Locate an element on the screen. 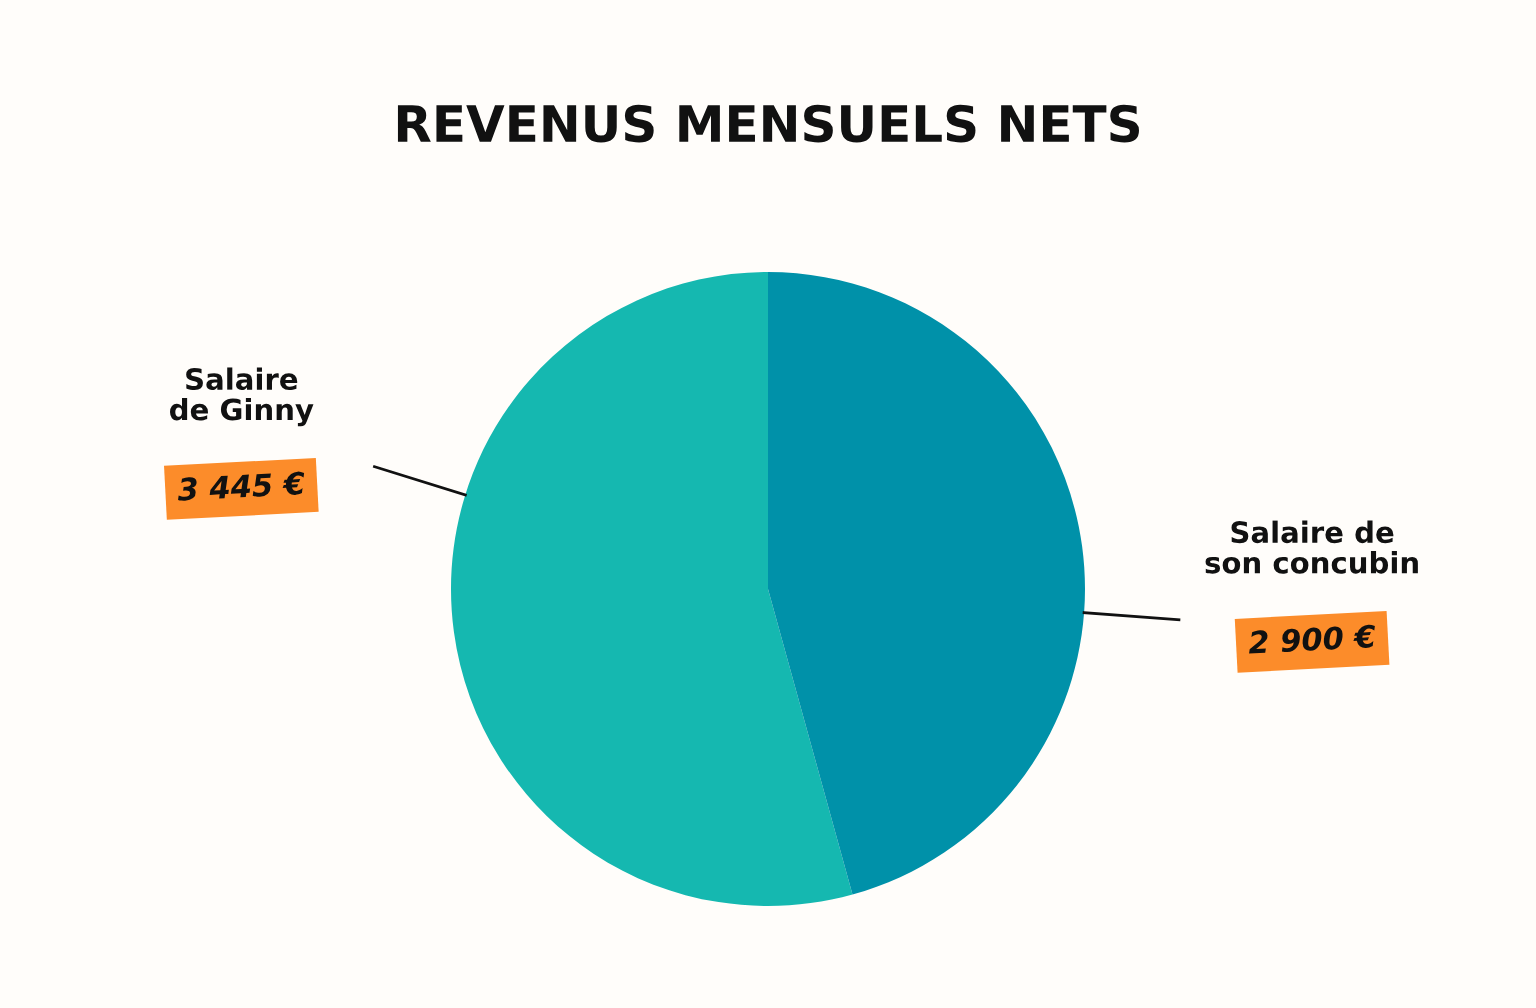 The image size is (1536, 1008). slice-label: Salaire de son concubin is located at coordinates (1311, 547).